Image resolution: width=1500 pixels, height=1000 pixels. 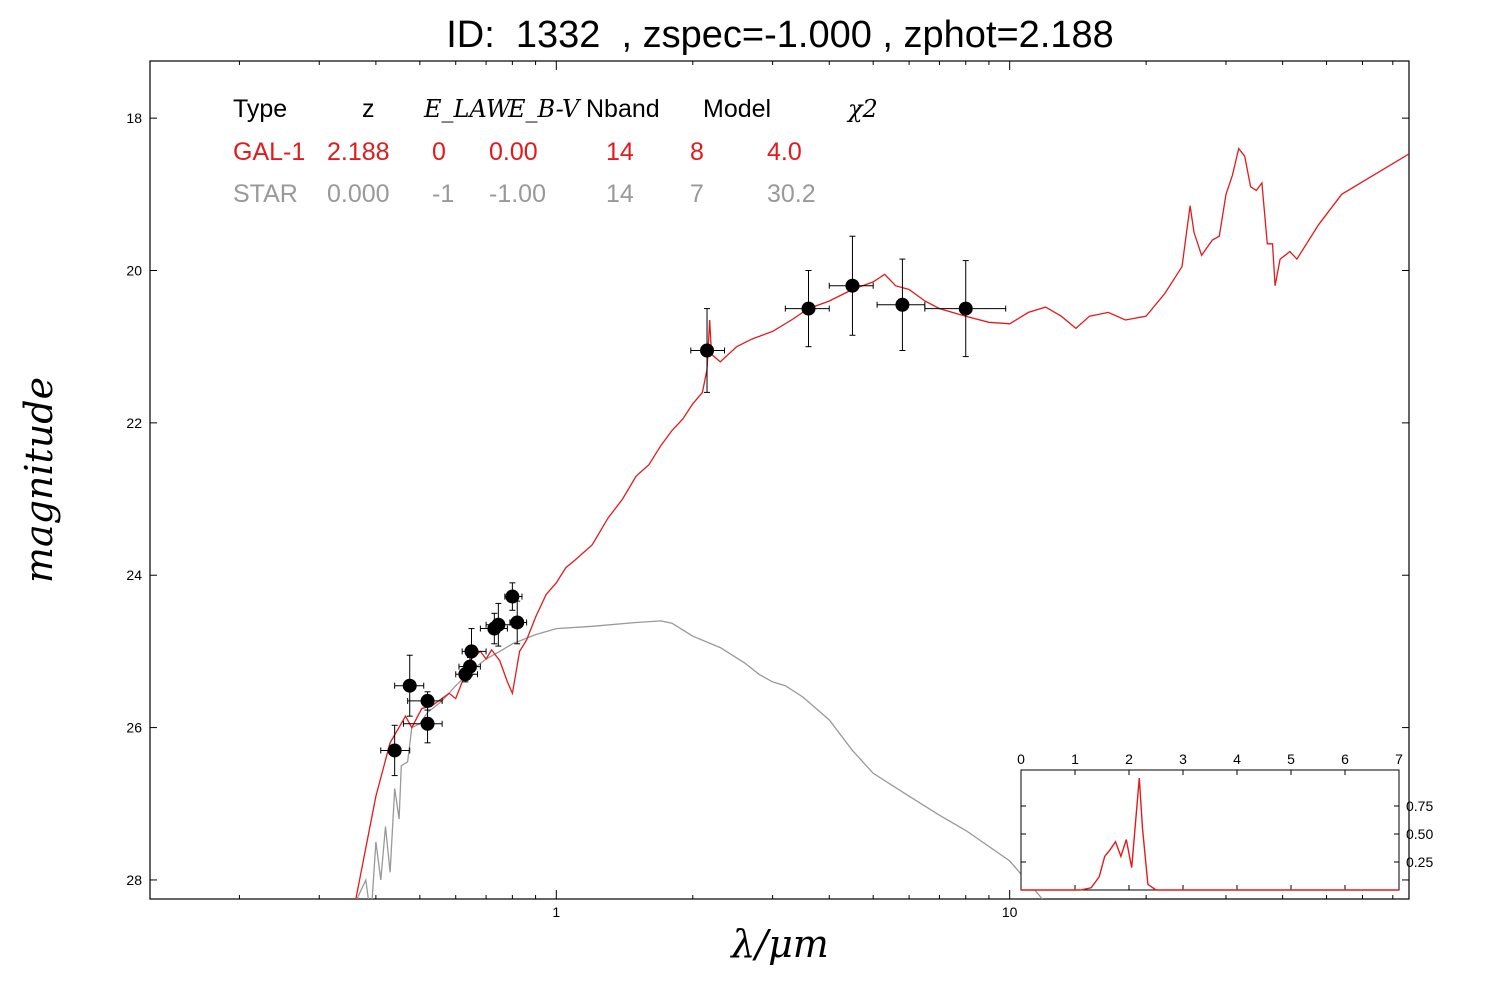 What do you see at coordinates (39, 480) in the screenshot?
I see `y-axis-label: magnitude` at bounding box center [39, 480].